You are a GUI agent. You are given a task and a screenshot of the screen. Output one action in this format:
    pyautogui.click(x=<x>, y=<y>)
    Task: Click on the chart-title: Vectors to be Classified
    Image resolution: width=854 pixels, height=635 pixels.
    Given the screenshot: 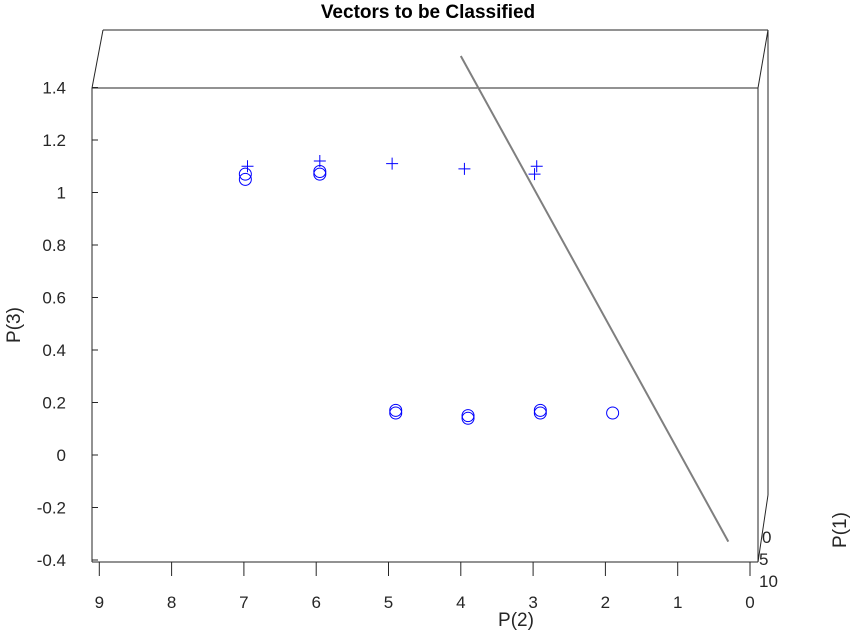 What is the action you would take?
    pyautogui.click(x=428, y=12)
    